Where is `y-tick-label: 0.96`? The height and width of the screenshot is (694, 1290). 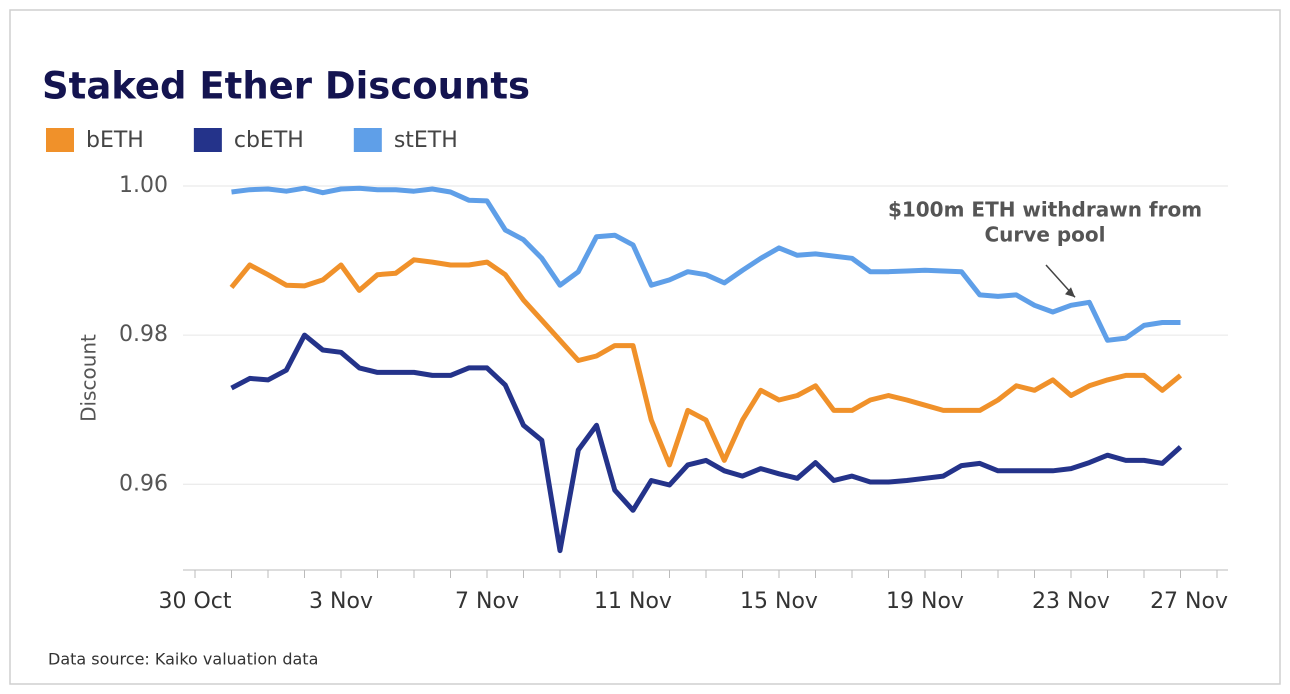
y-tick-label: 0.96 is located at coordinates (143, 483).